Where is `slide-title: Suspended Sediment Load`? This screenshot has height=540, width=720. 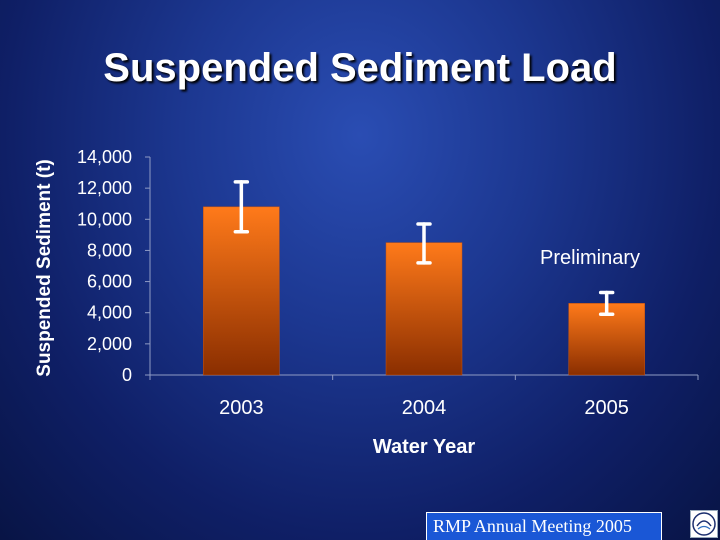 slide-title: Suspended Sediment Load is located at coordinates (360, 68).